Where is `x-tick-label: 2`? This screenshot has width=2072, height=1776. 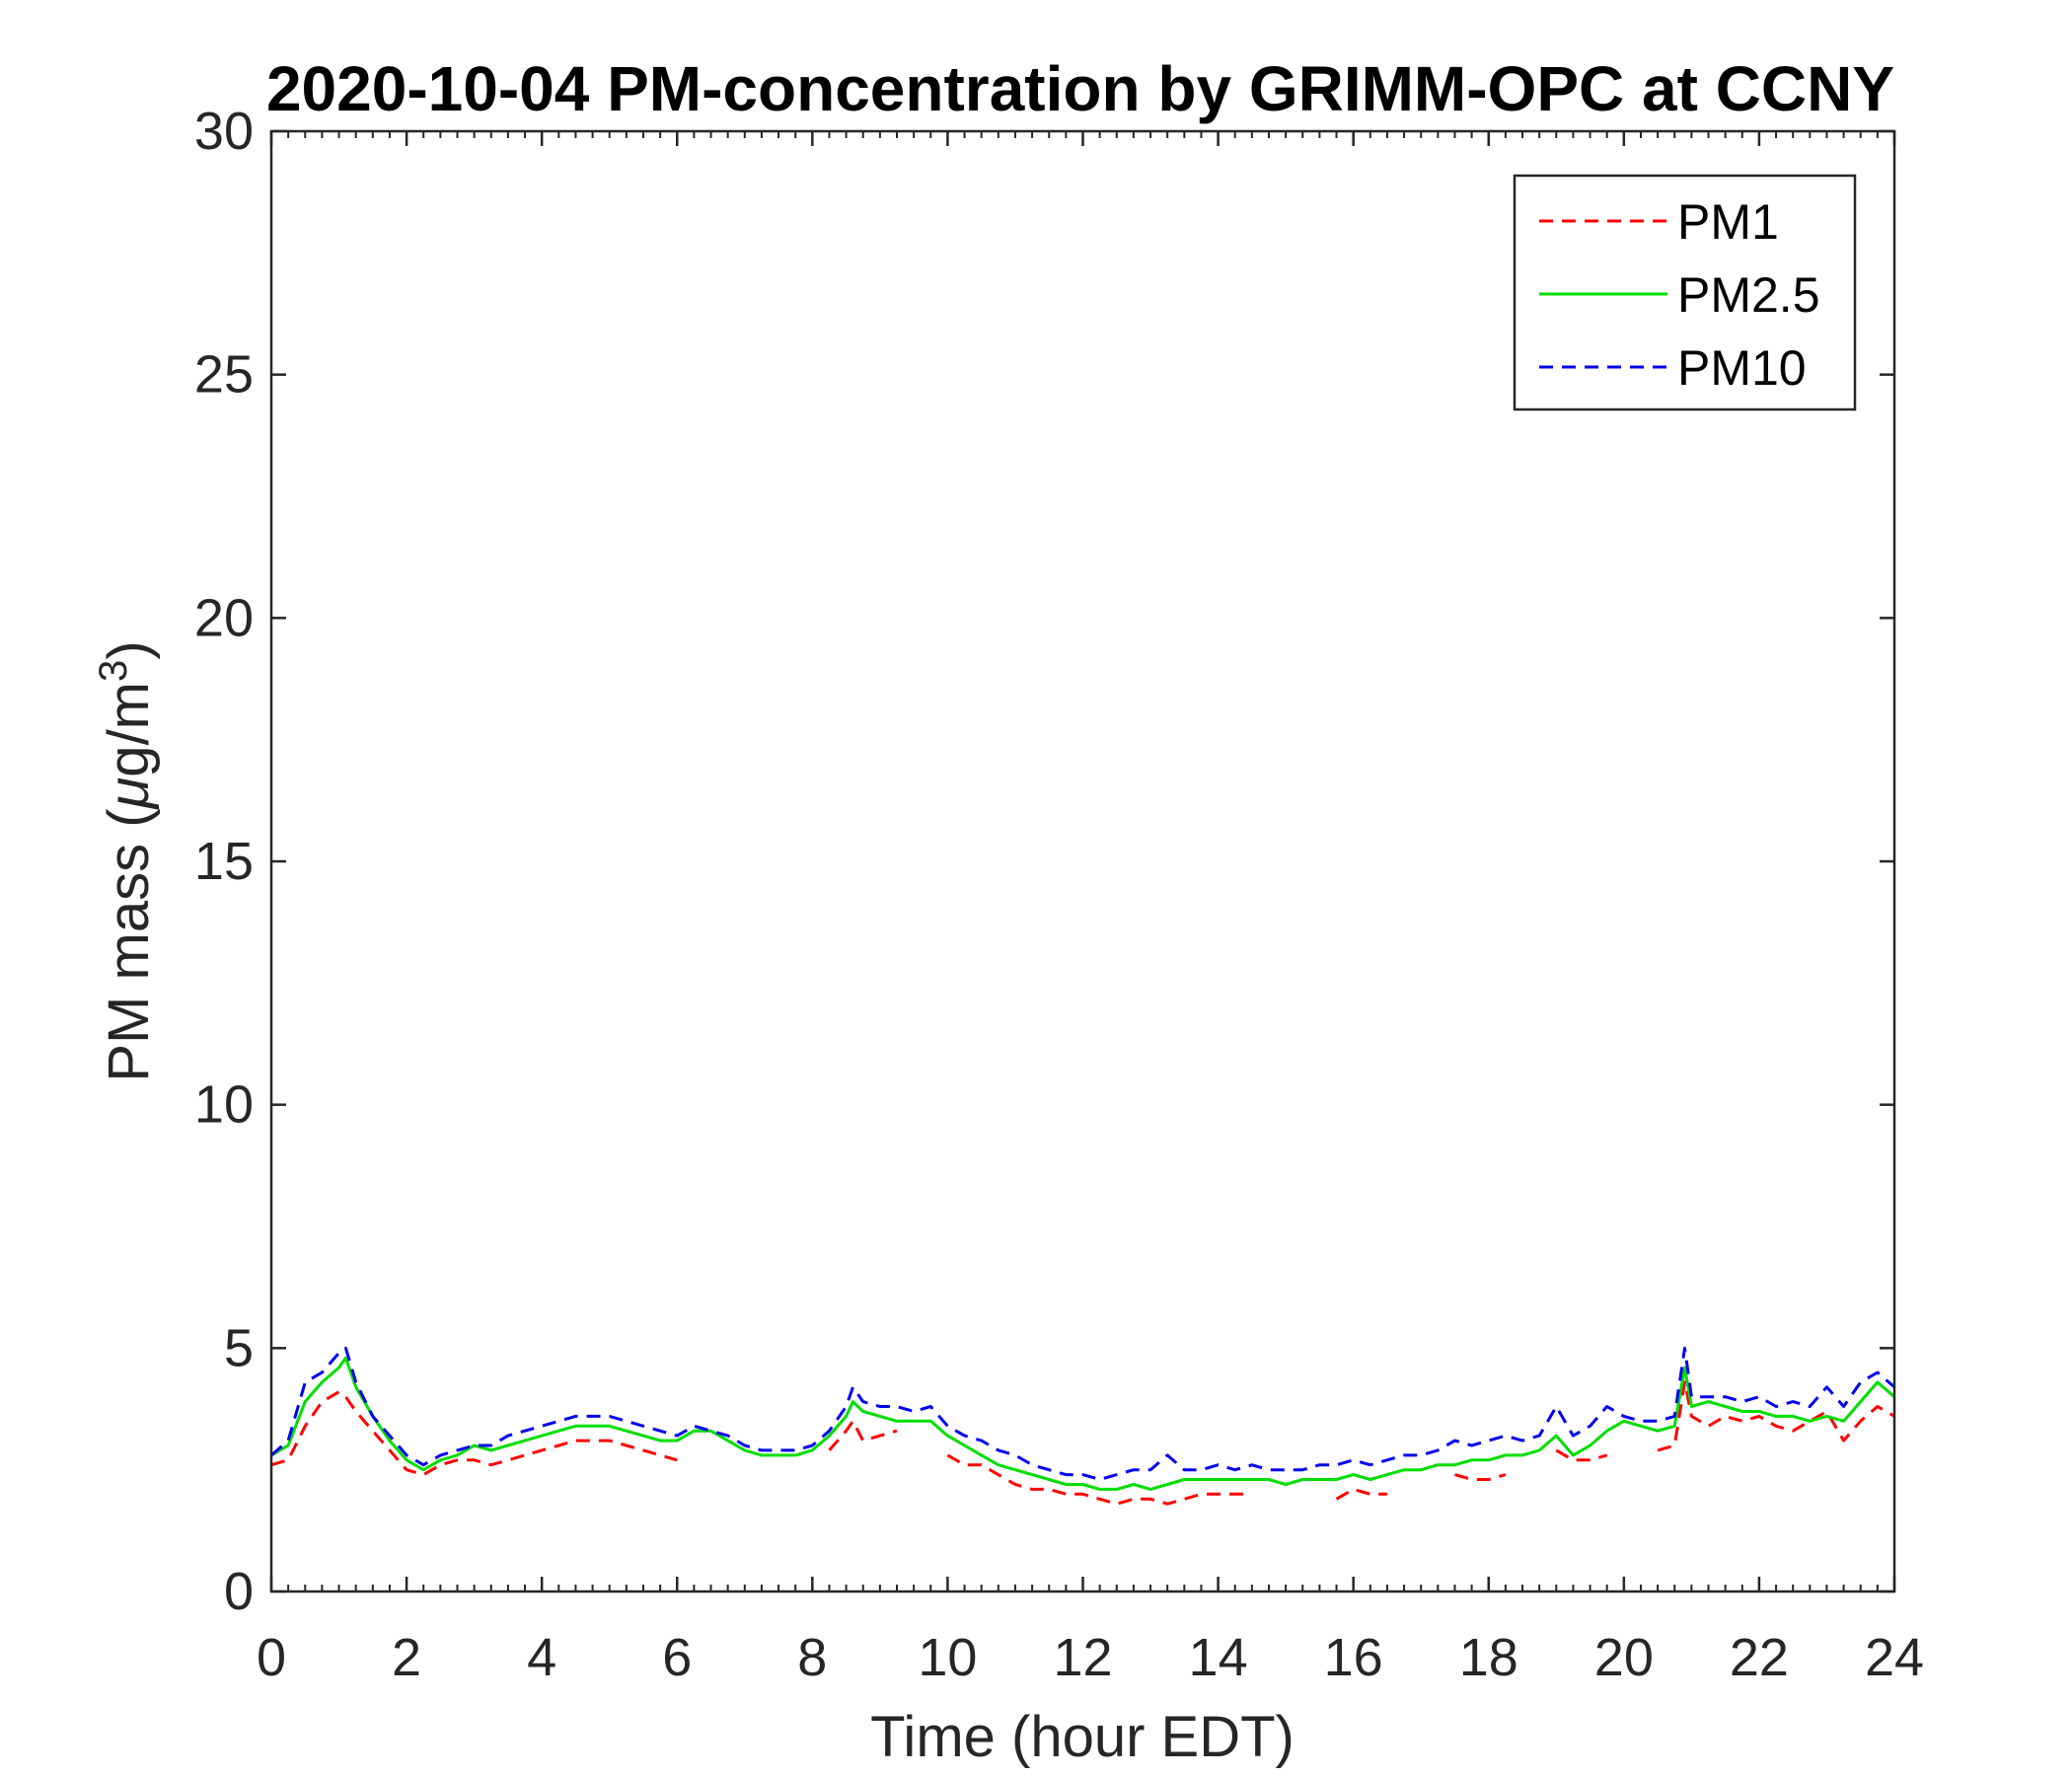
x-tick-label: 2 is located at coordinates (407, 1658).